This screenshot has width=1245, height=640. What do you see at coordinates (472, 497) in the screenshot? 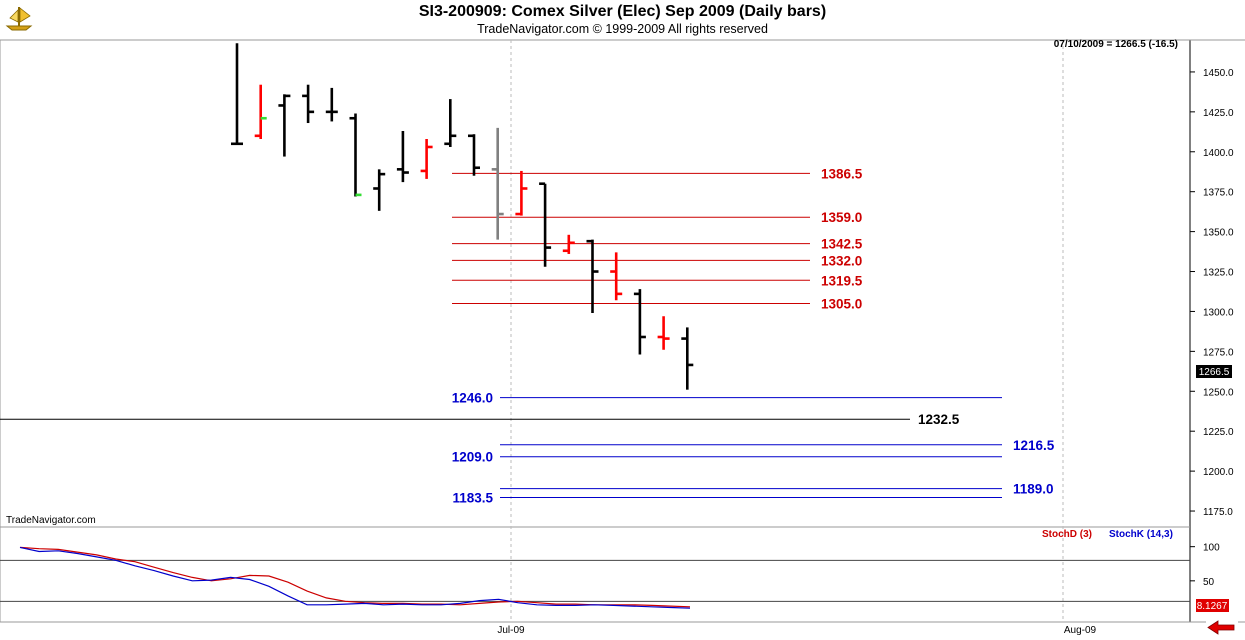
I see `level-label: 1183.5` at bounding box center [472, 497].